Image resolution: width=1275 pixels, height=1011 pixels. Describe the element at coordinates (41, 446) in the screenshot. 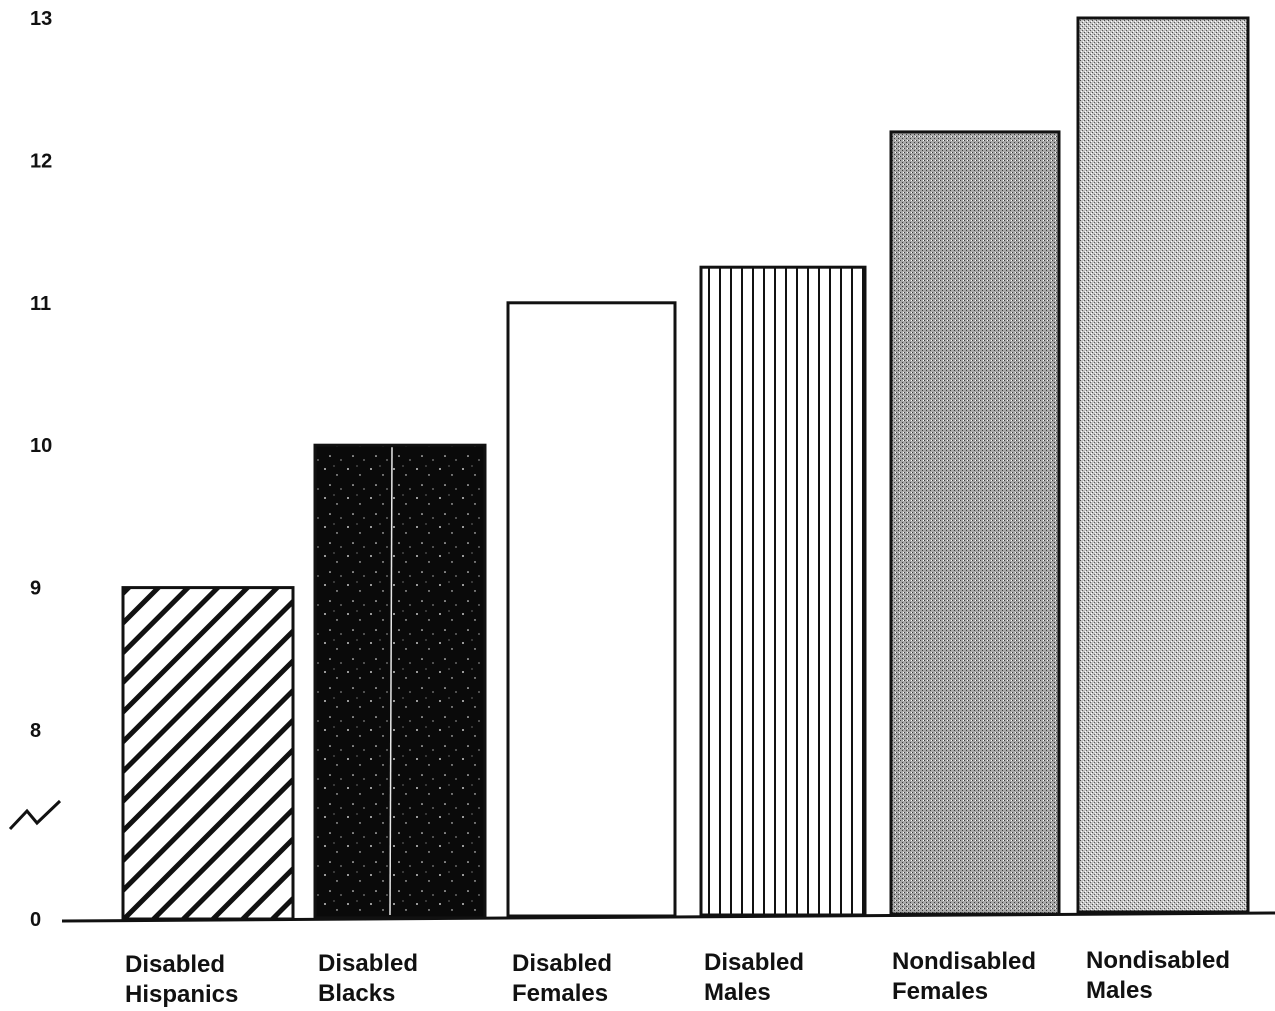

I see `y-tick-label: 10` at that location.